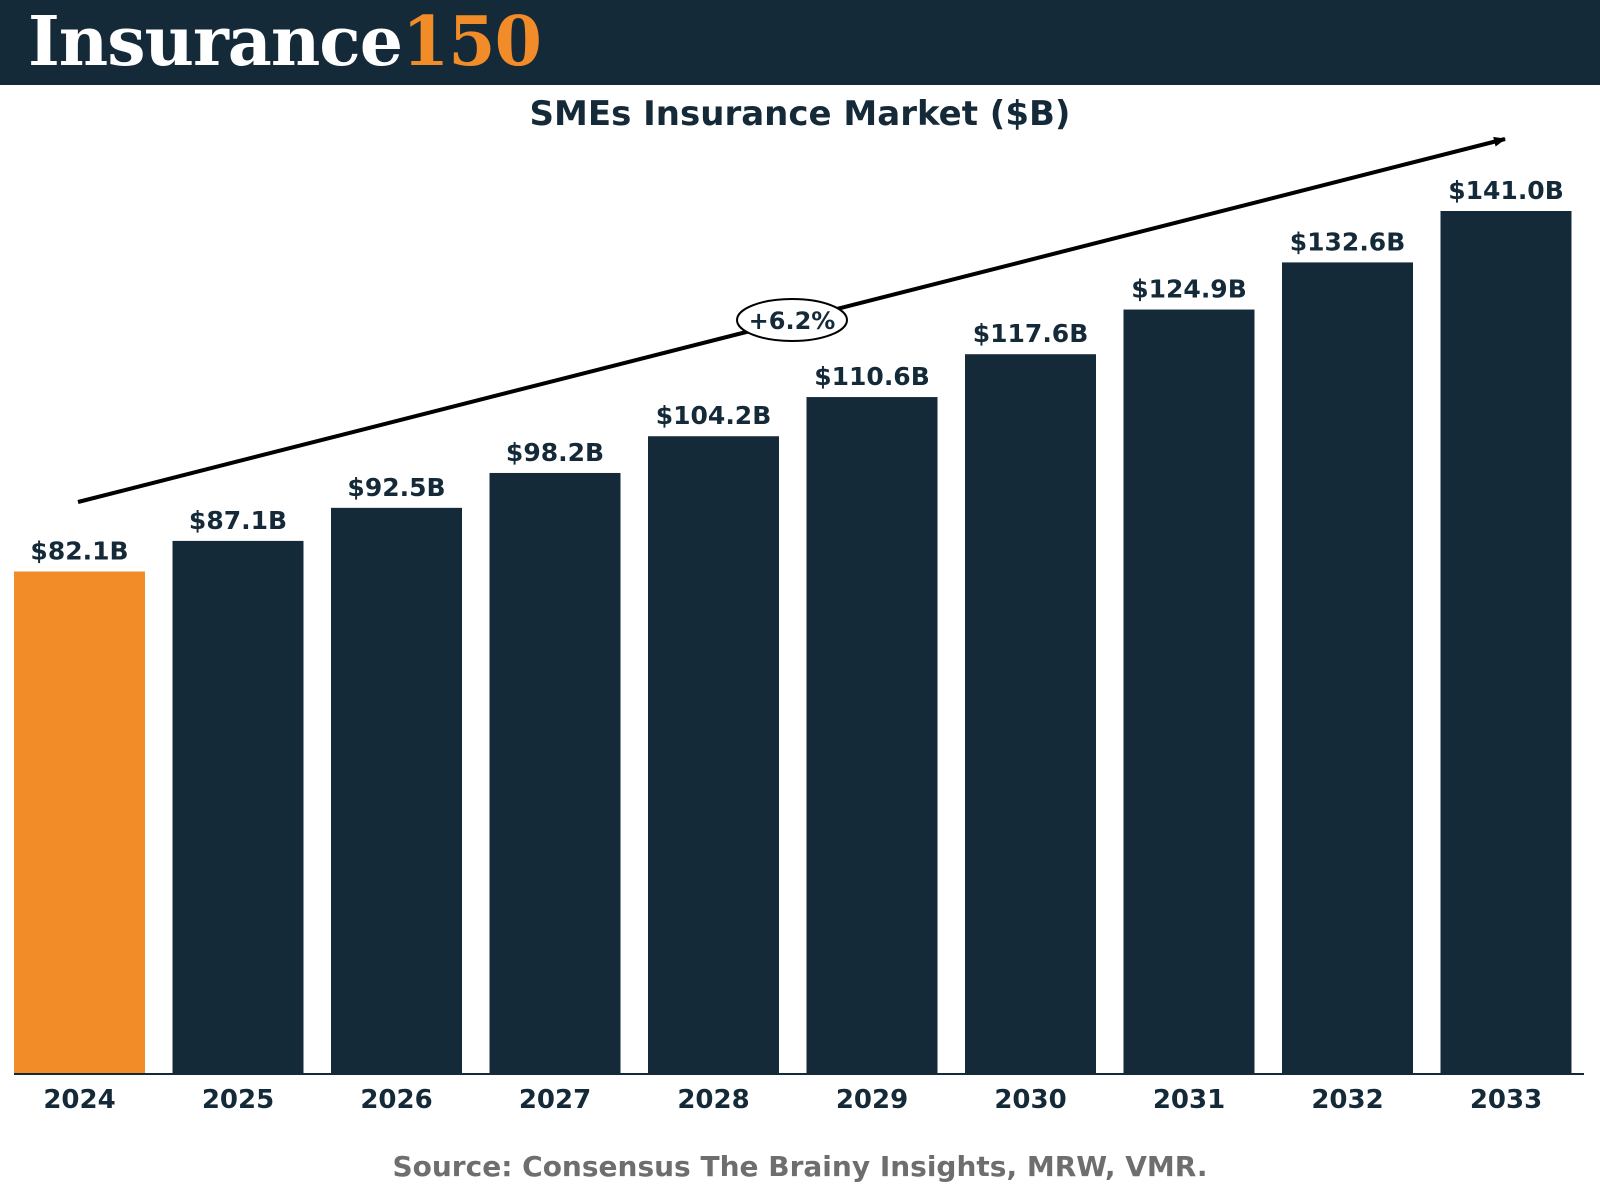 This screenshot has height=1200, width=1600. Describe the element at coordinates (238, 1100) in the screenshot. I see `x-tick-2025: 2025` at that location.